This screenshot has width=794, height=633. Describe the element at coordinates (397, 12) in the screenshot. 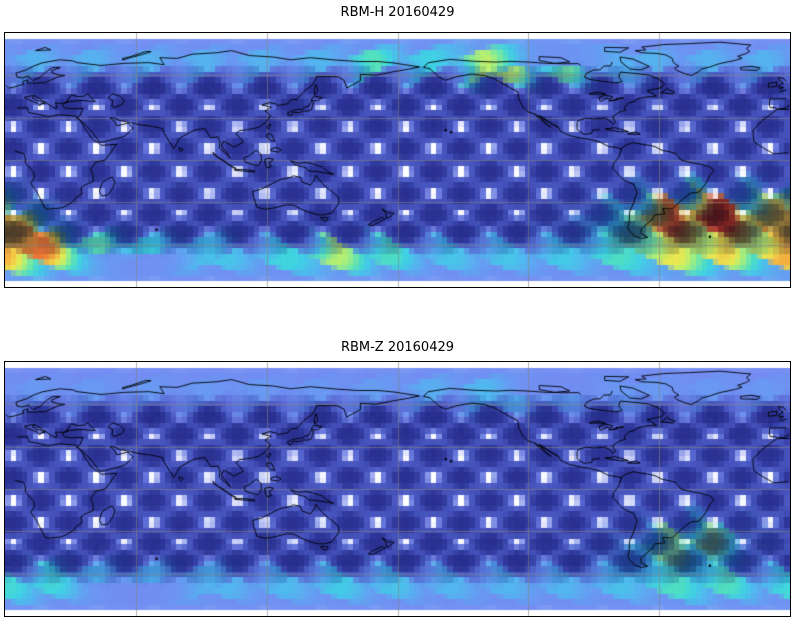

I see `panel-title-rbm-h: RBM-H 20160429` at that location.